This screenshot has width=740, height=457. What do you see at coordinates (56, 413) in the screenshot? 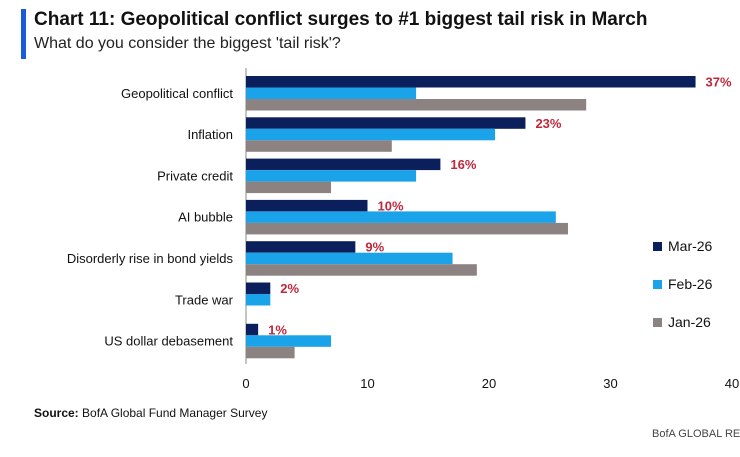
I see `source-label: Source:` at bounding box center [56, 413].